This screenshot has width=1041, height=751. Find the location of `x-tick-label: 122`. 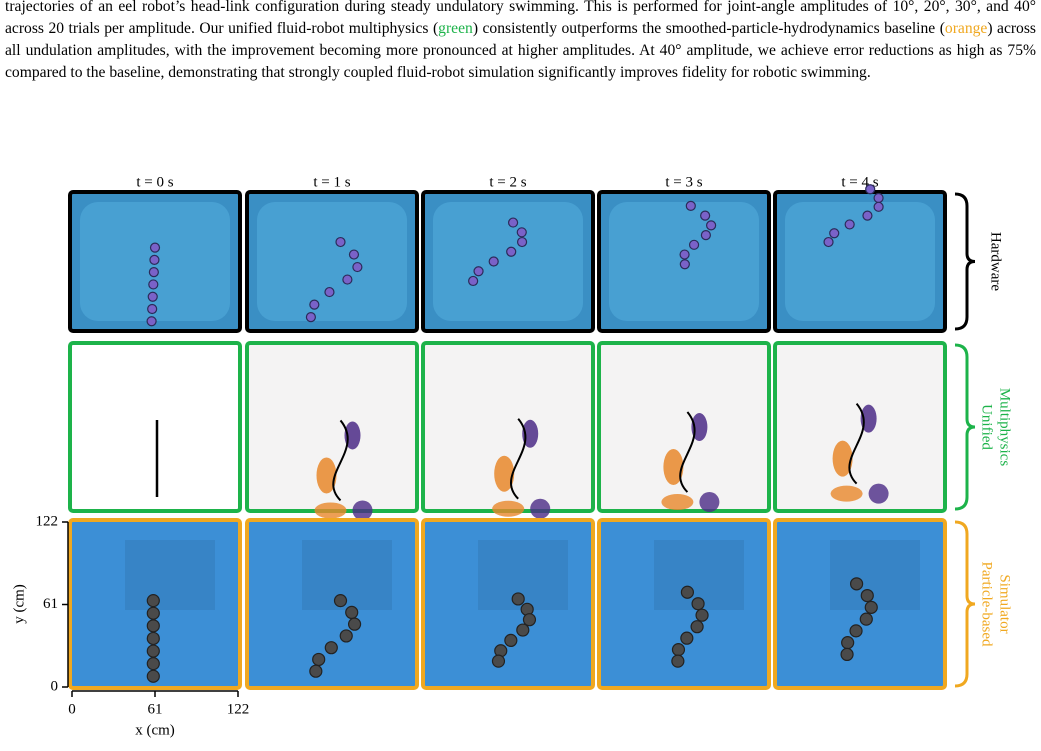

x-tick-label: 122 is located at coordinates (238, 709).